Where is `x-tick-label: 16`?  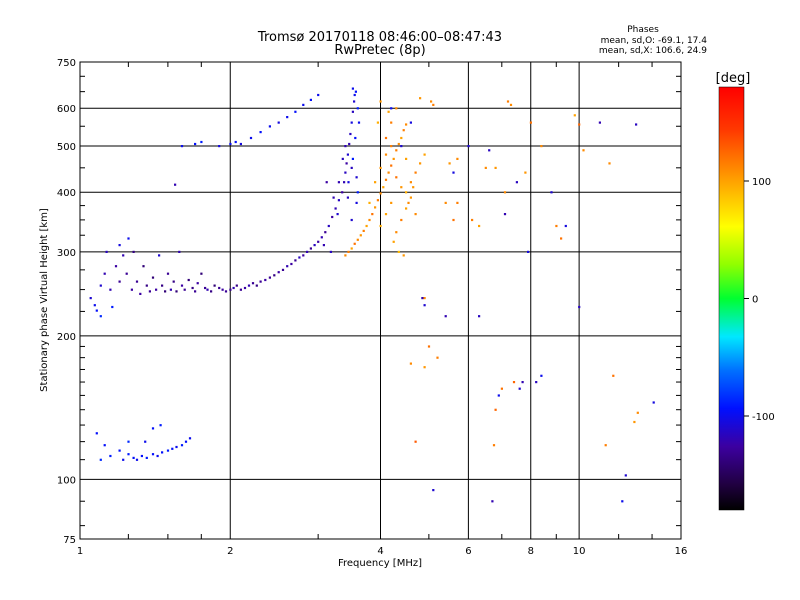 x-tick-label: 16 is located at coordinates (681, 551).